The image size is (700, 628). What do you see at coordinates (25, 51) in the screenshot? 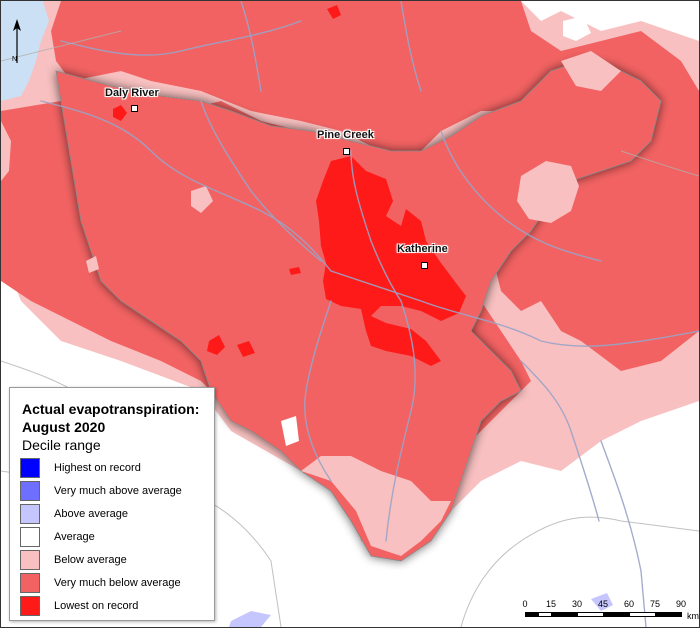
I see `sea-region` at bounding box center [25, 51].